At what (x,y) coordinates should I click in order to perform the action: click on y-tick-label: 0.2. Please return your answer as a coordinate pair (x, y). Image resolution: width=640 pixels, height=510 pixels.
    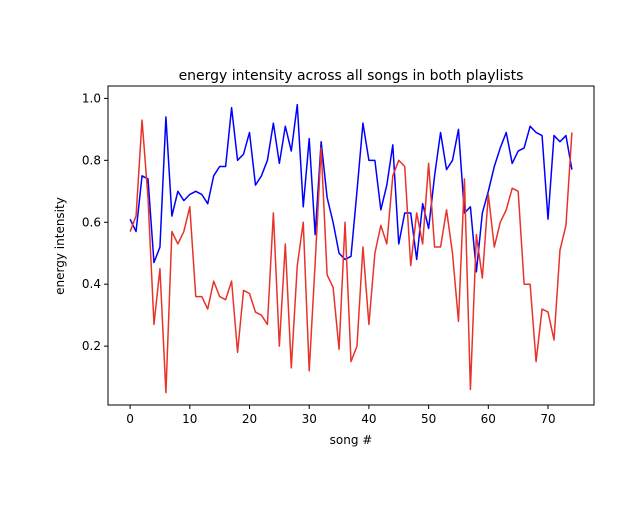
    Looking at the image, I should click on (91, 346).